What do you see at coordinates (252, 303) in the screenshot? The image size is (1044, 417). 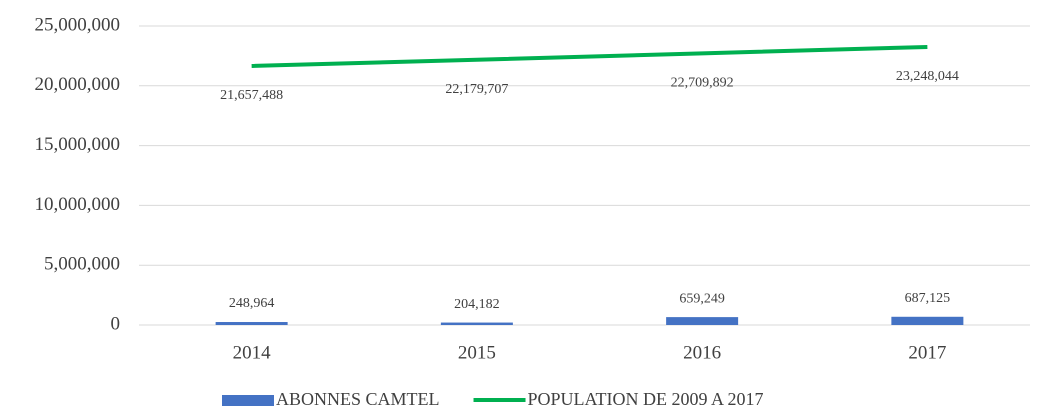 I see `data-label: 248,964` at bounding box center [252, 303].